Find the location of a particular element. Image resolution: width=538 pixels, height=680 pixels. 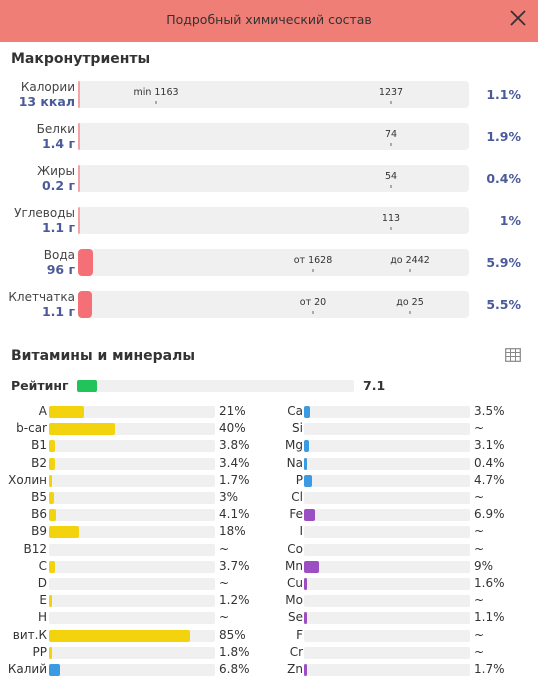

nutrient-row: B9 18% is located at coordinates (269, 532).